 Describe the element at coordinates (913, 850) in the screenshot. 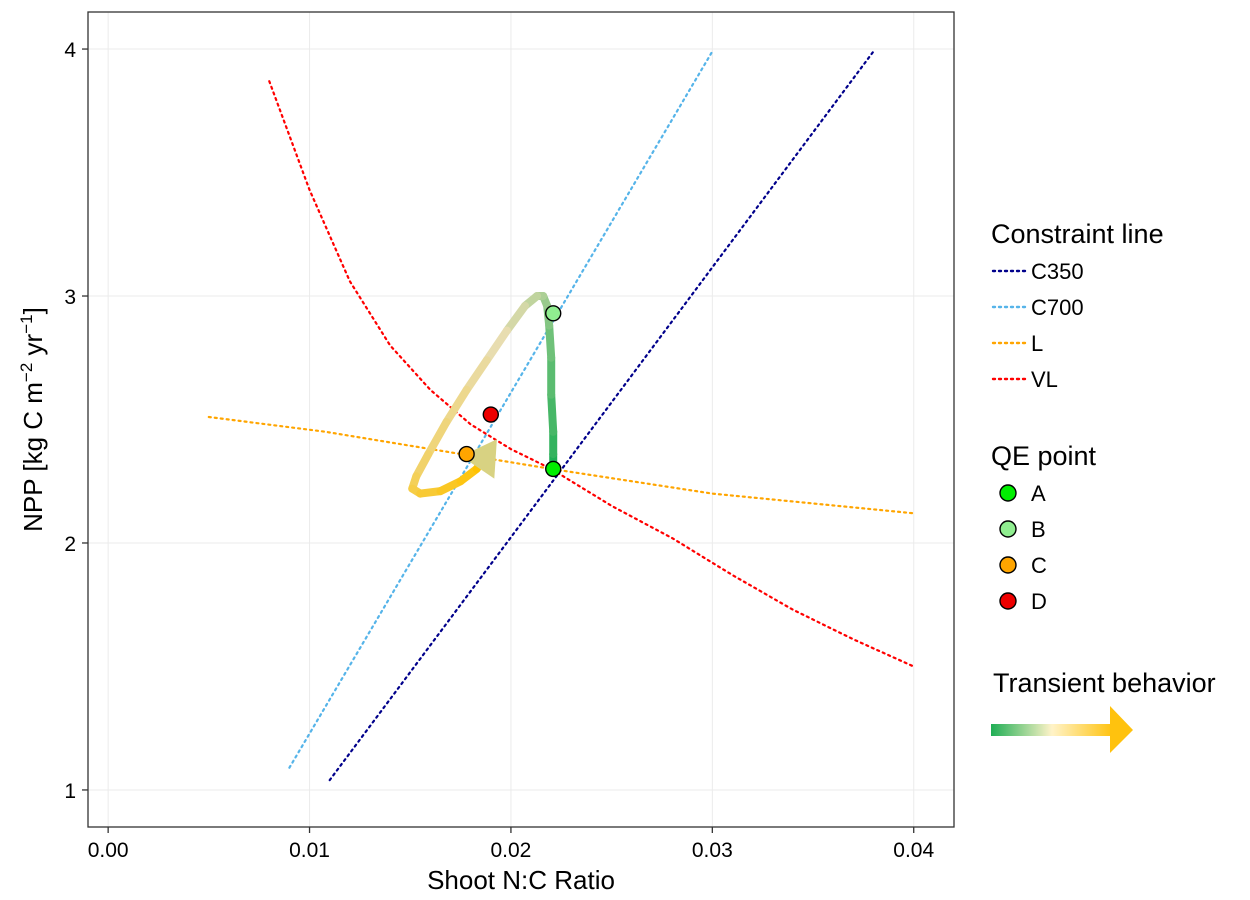

I see `x-tick-label-4: 0.04` at that location.